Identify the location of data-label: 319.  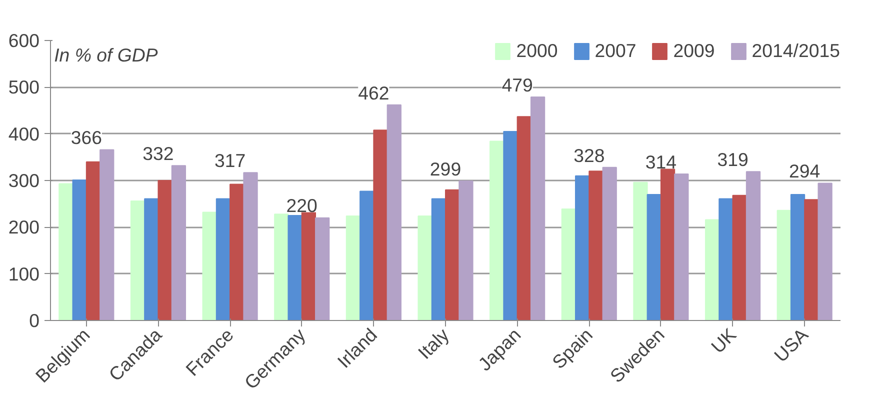
(732, 159).